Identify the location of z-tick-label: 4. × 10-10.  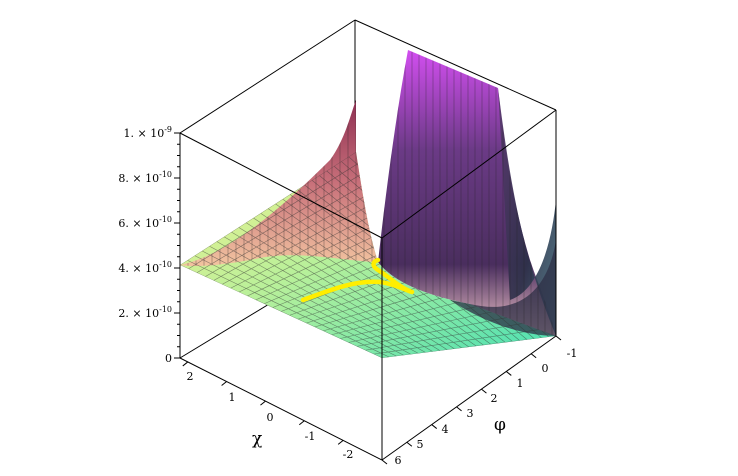
(145, 267).